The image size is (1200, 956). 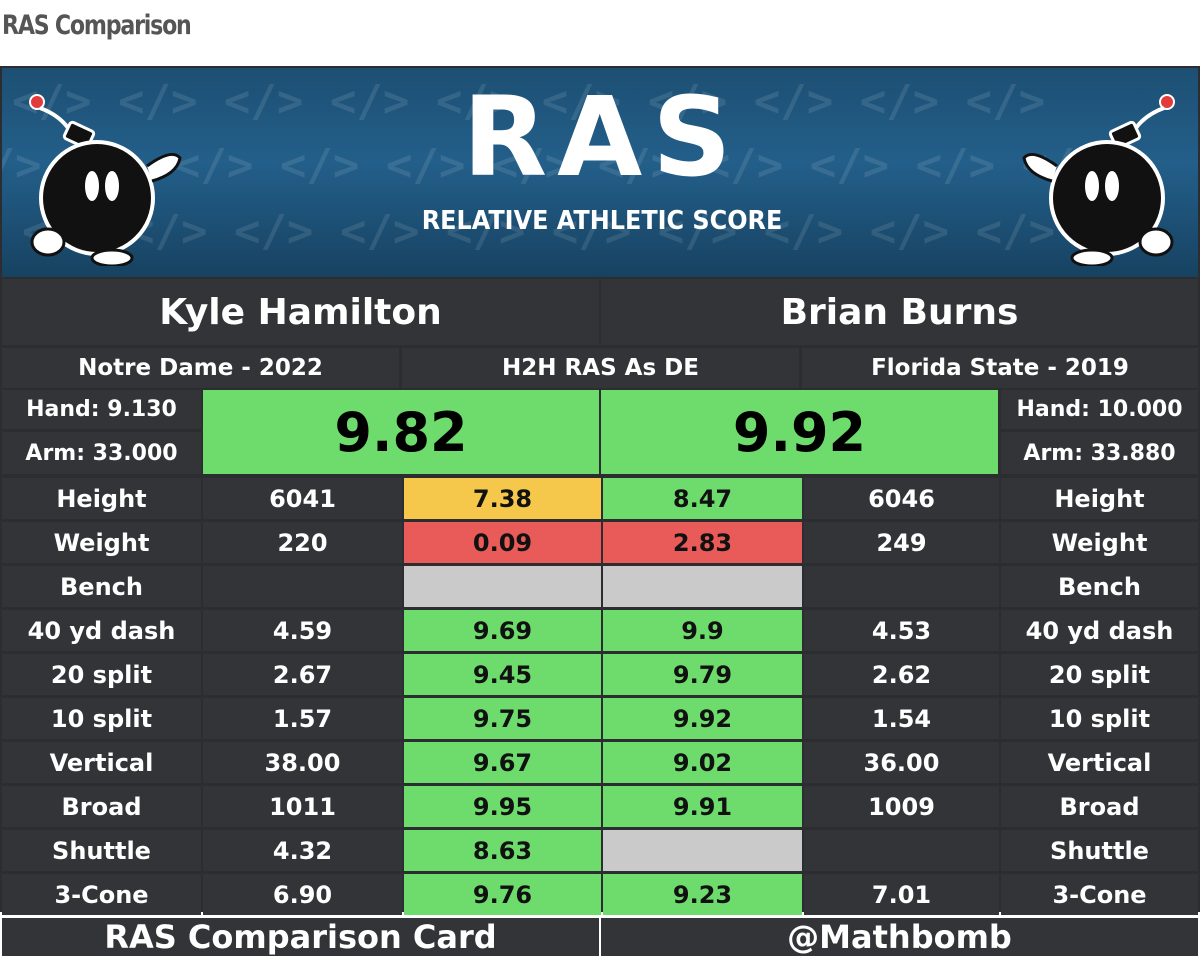 What do you see at coordinates (702, 806) in the screenshot?
I see `metric-score-right: 9.91` at bounding box center [702, 806].